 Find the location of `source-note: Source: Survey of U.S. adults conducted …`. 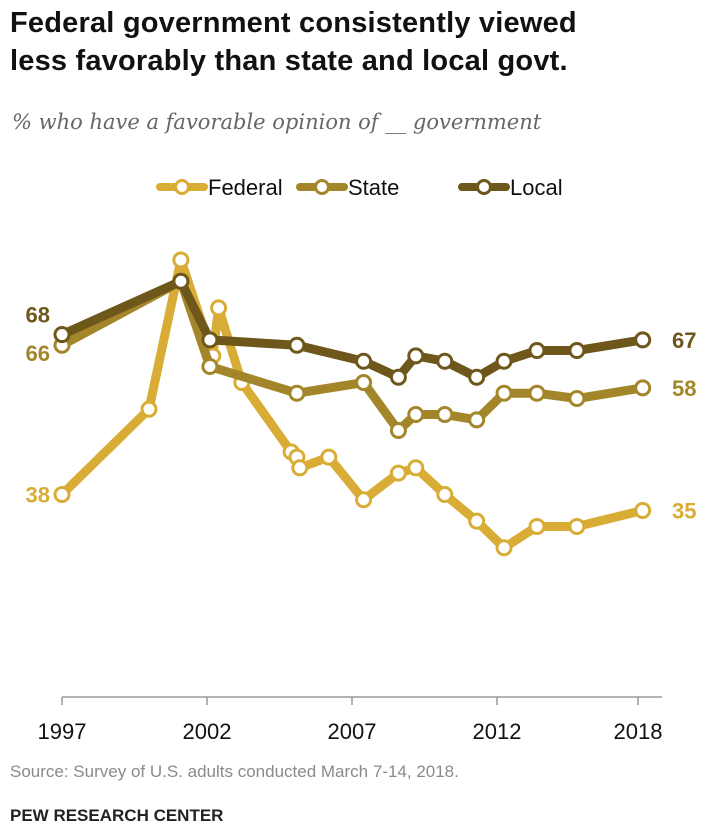

source-note: Source: Survey of U.S. adults conducted … is located at coordinates (234, 771).